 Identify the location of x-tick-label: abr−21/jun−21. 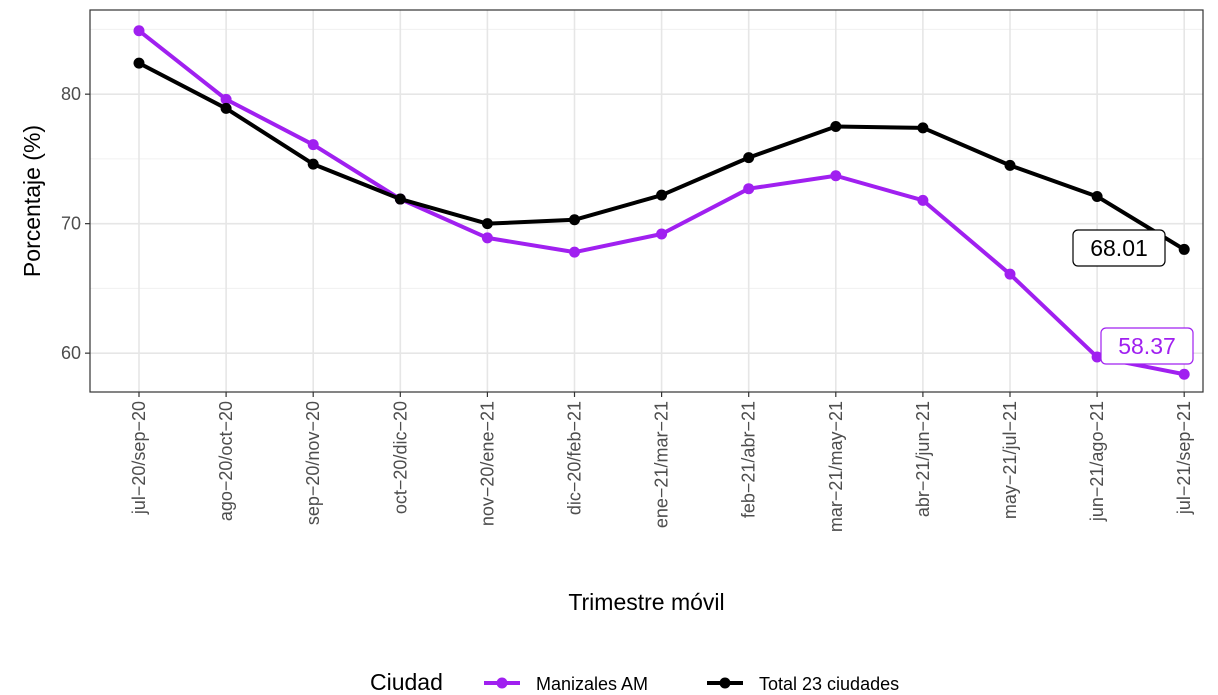
(923, 459).